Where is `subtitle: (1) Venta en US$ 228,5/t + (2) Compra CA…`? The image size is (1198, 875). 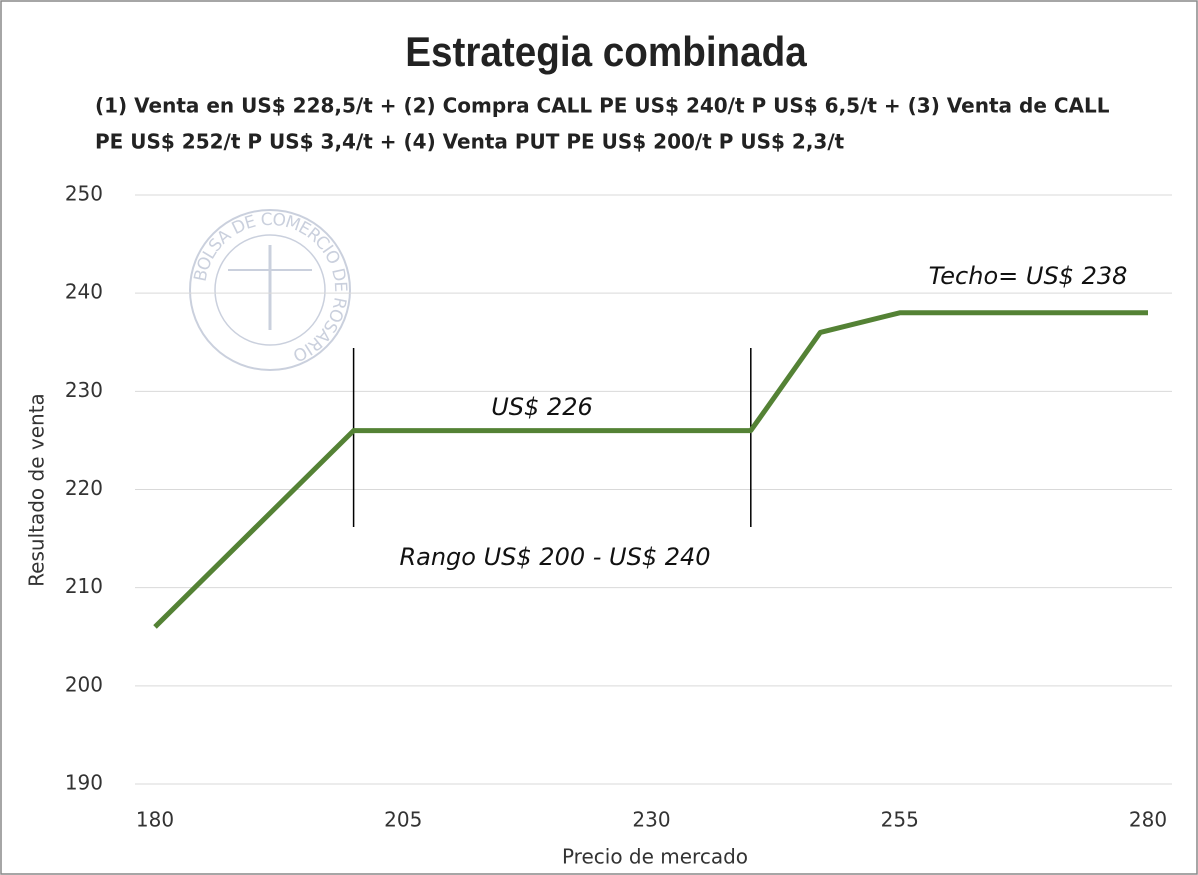
subtitle: (1) Venta en US$ 228,5/t + (2) Compra CA… is located at coordinates (602, 106).